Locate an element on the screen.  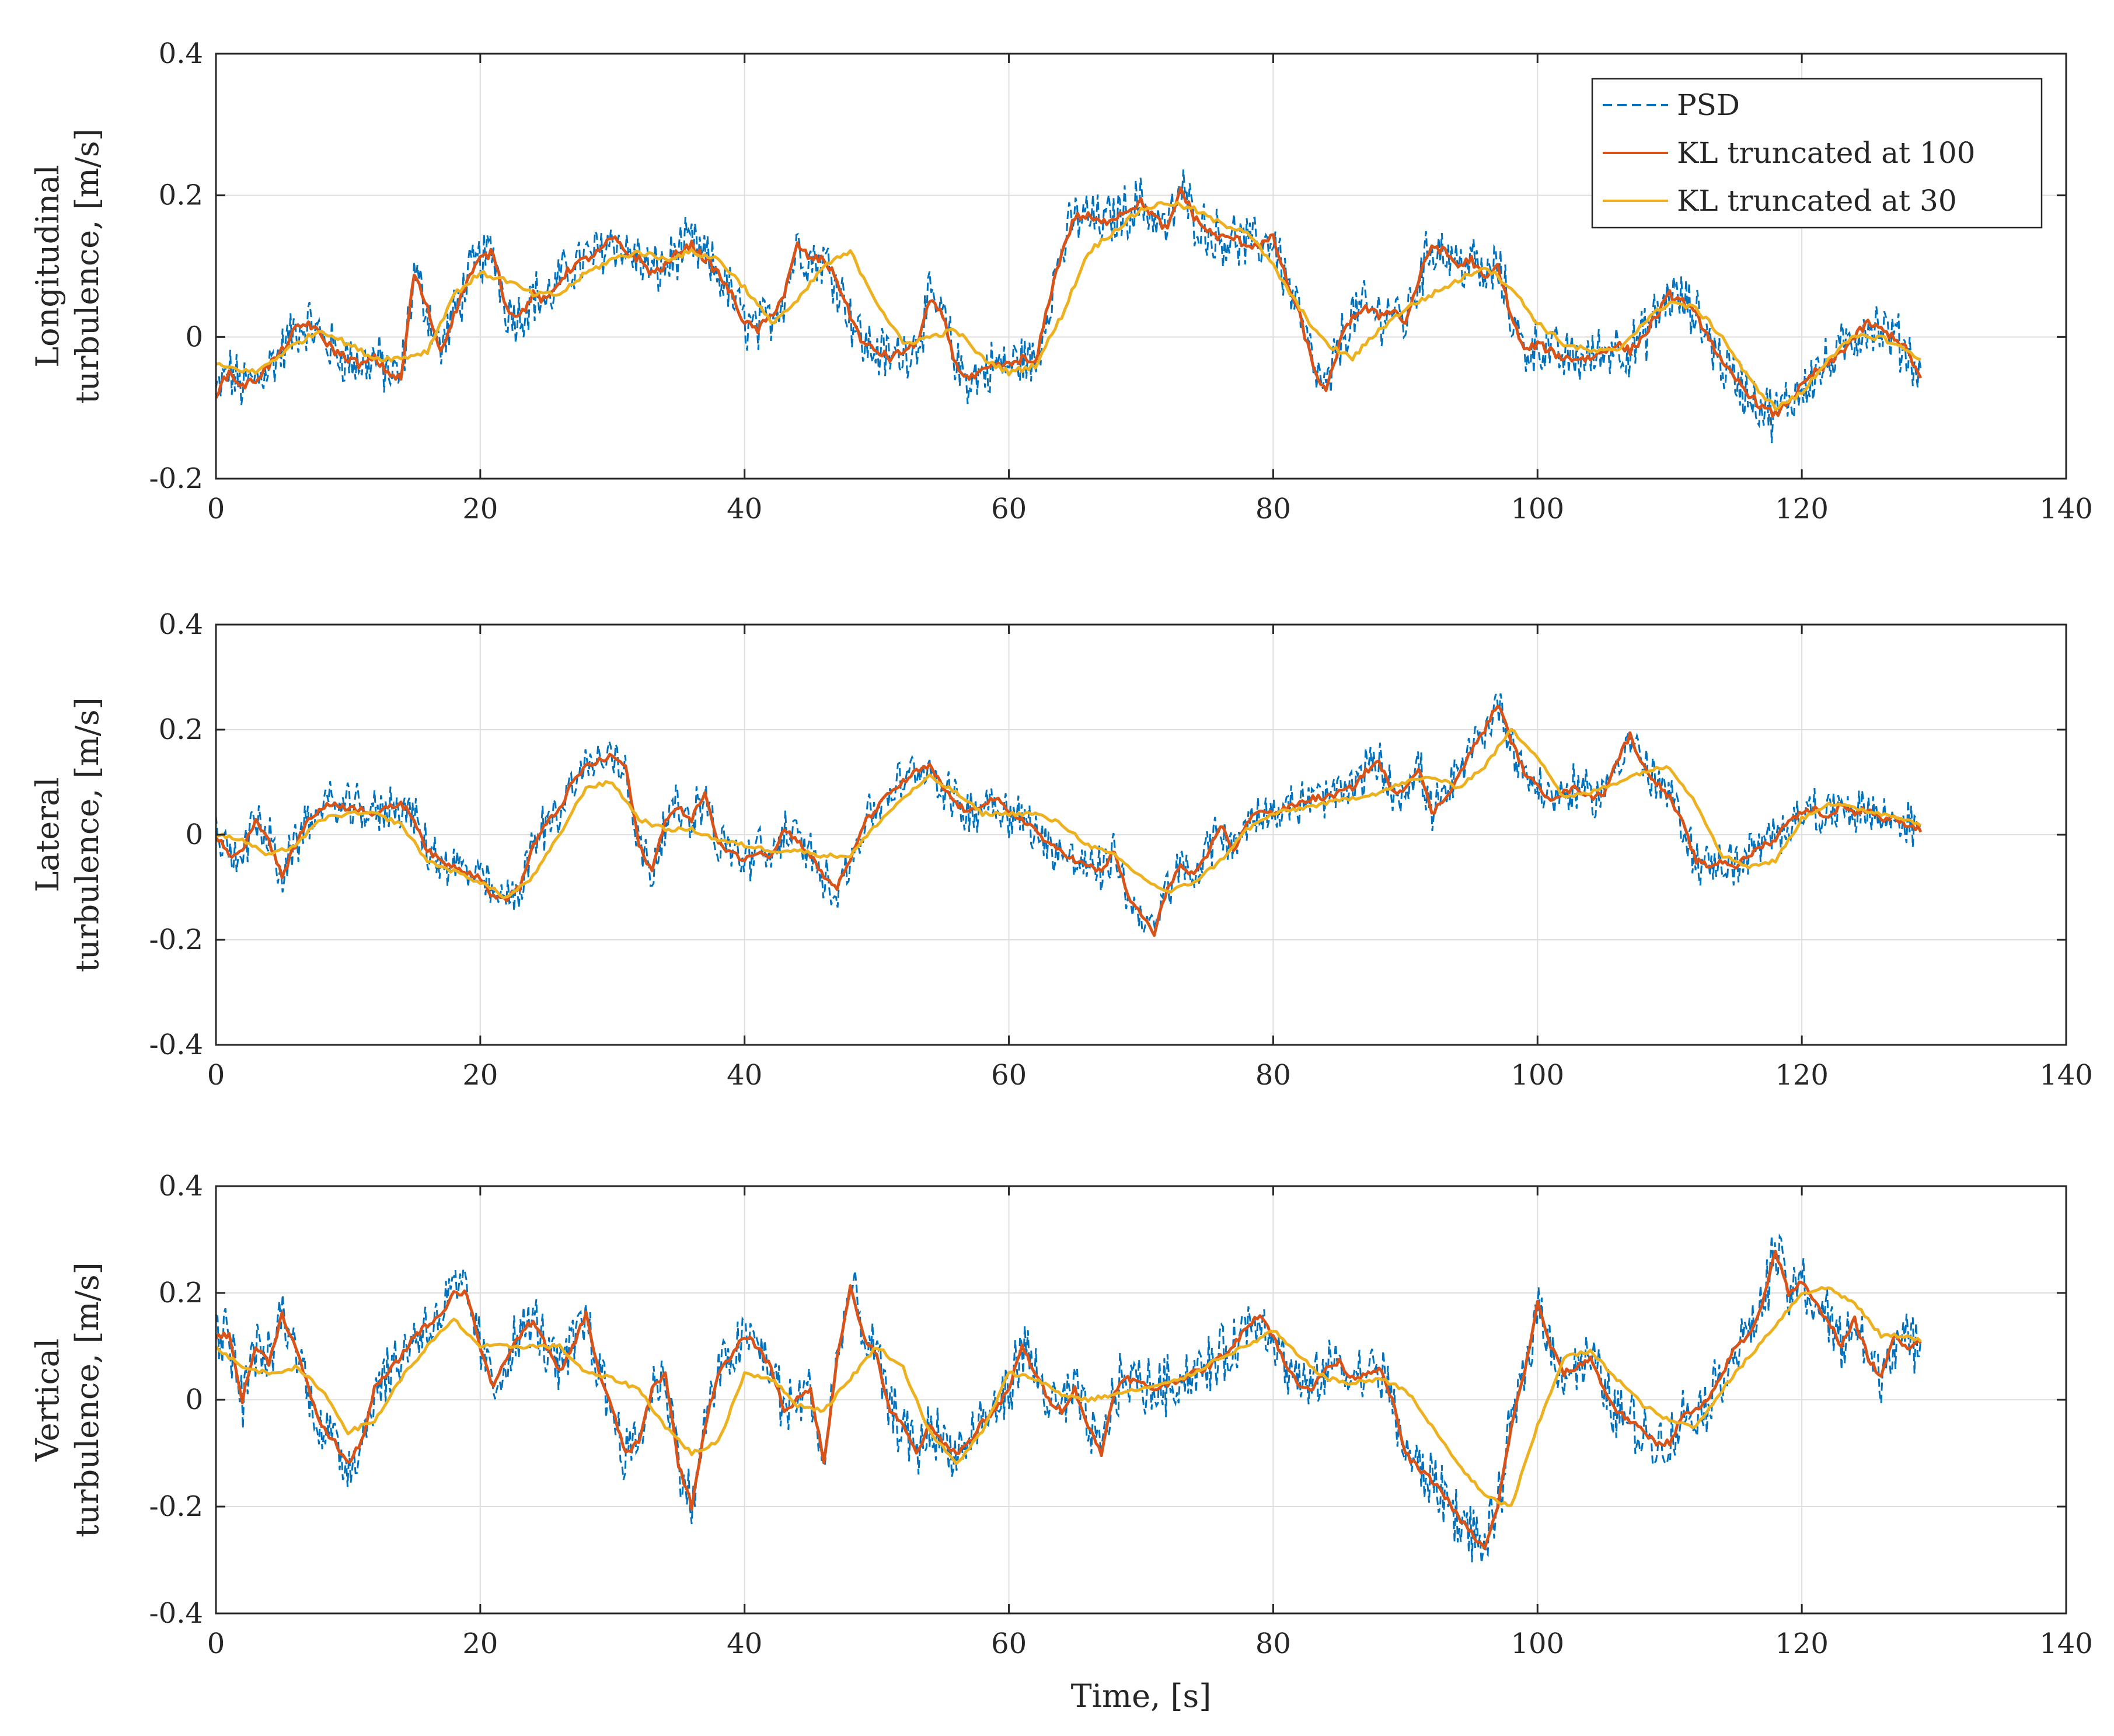
legend-entry-label: PSD is located at coordinates (1708, 105).